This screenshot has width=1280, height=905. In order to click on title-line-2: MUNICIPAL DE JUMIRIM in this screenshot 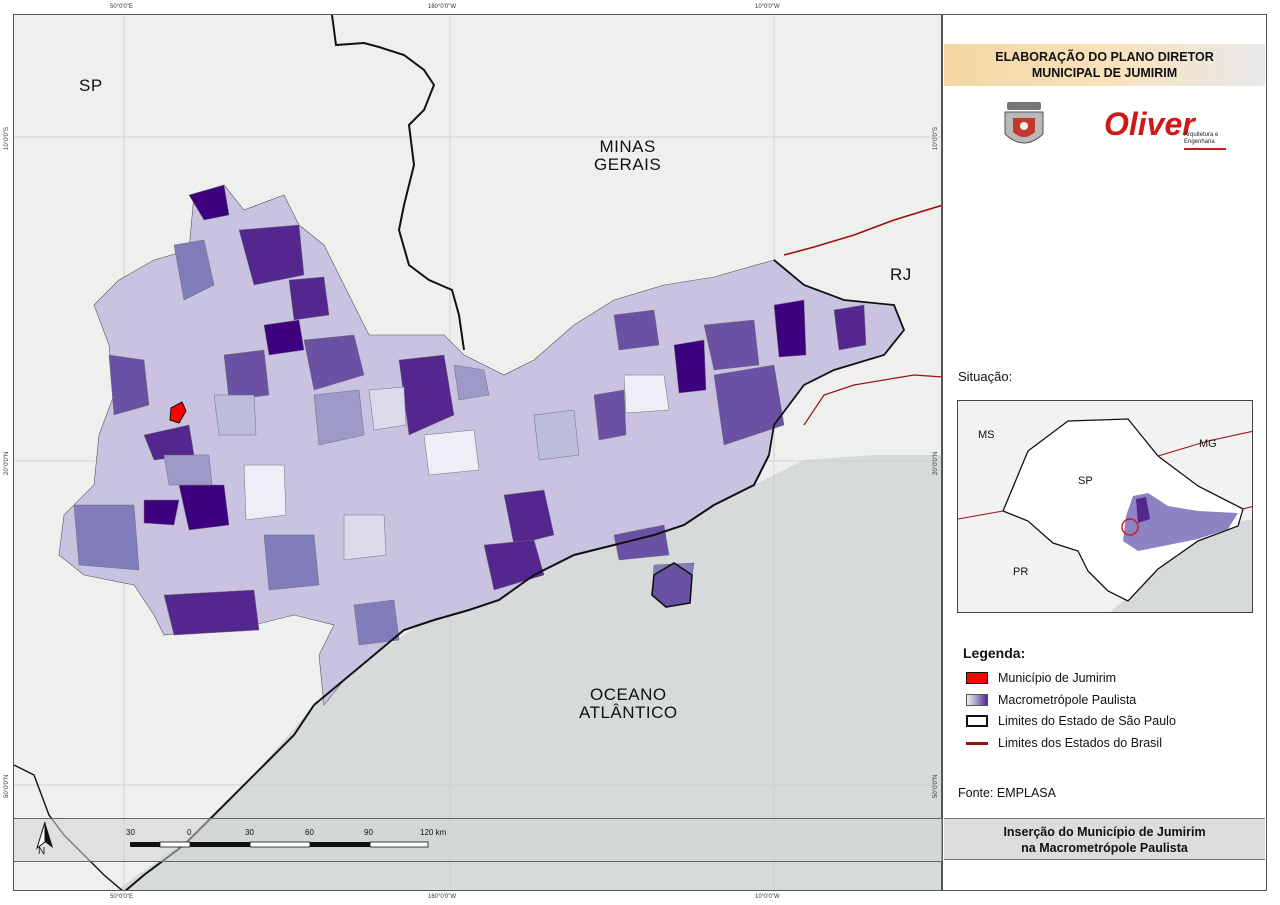, I will do `click(1104, 73)`.